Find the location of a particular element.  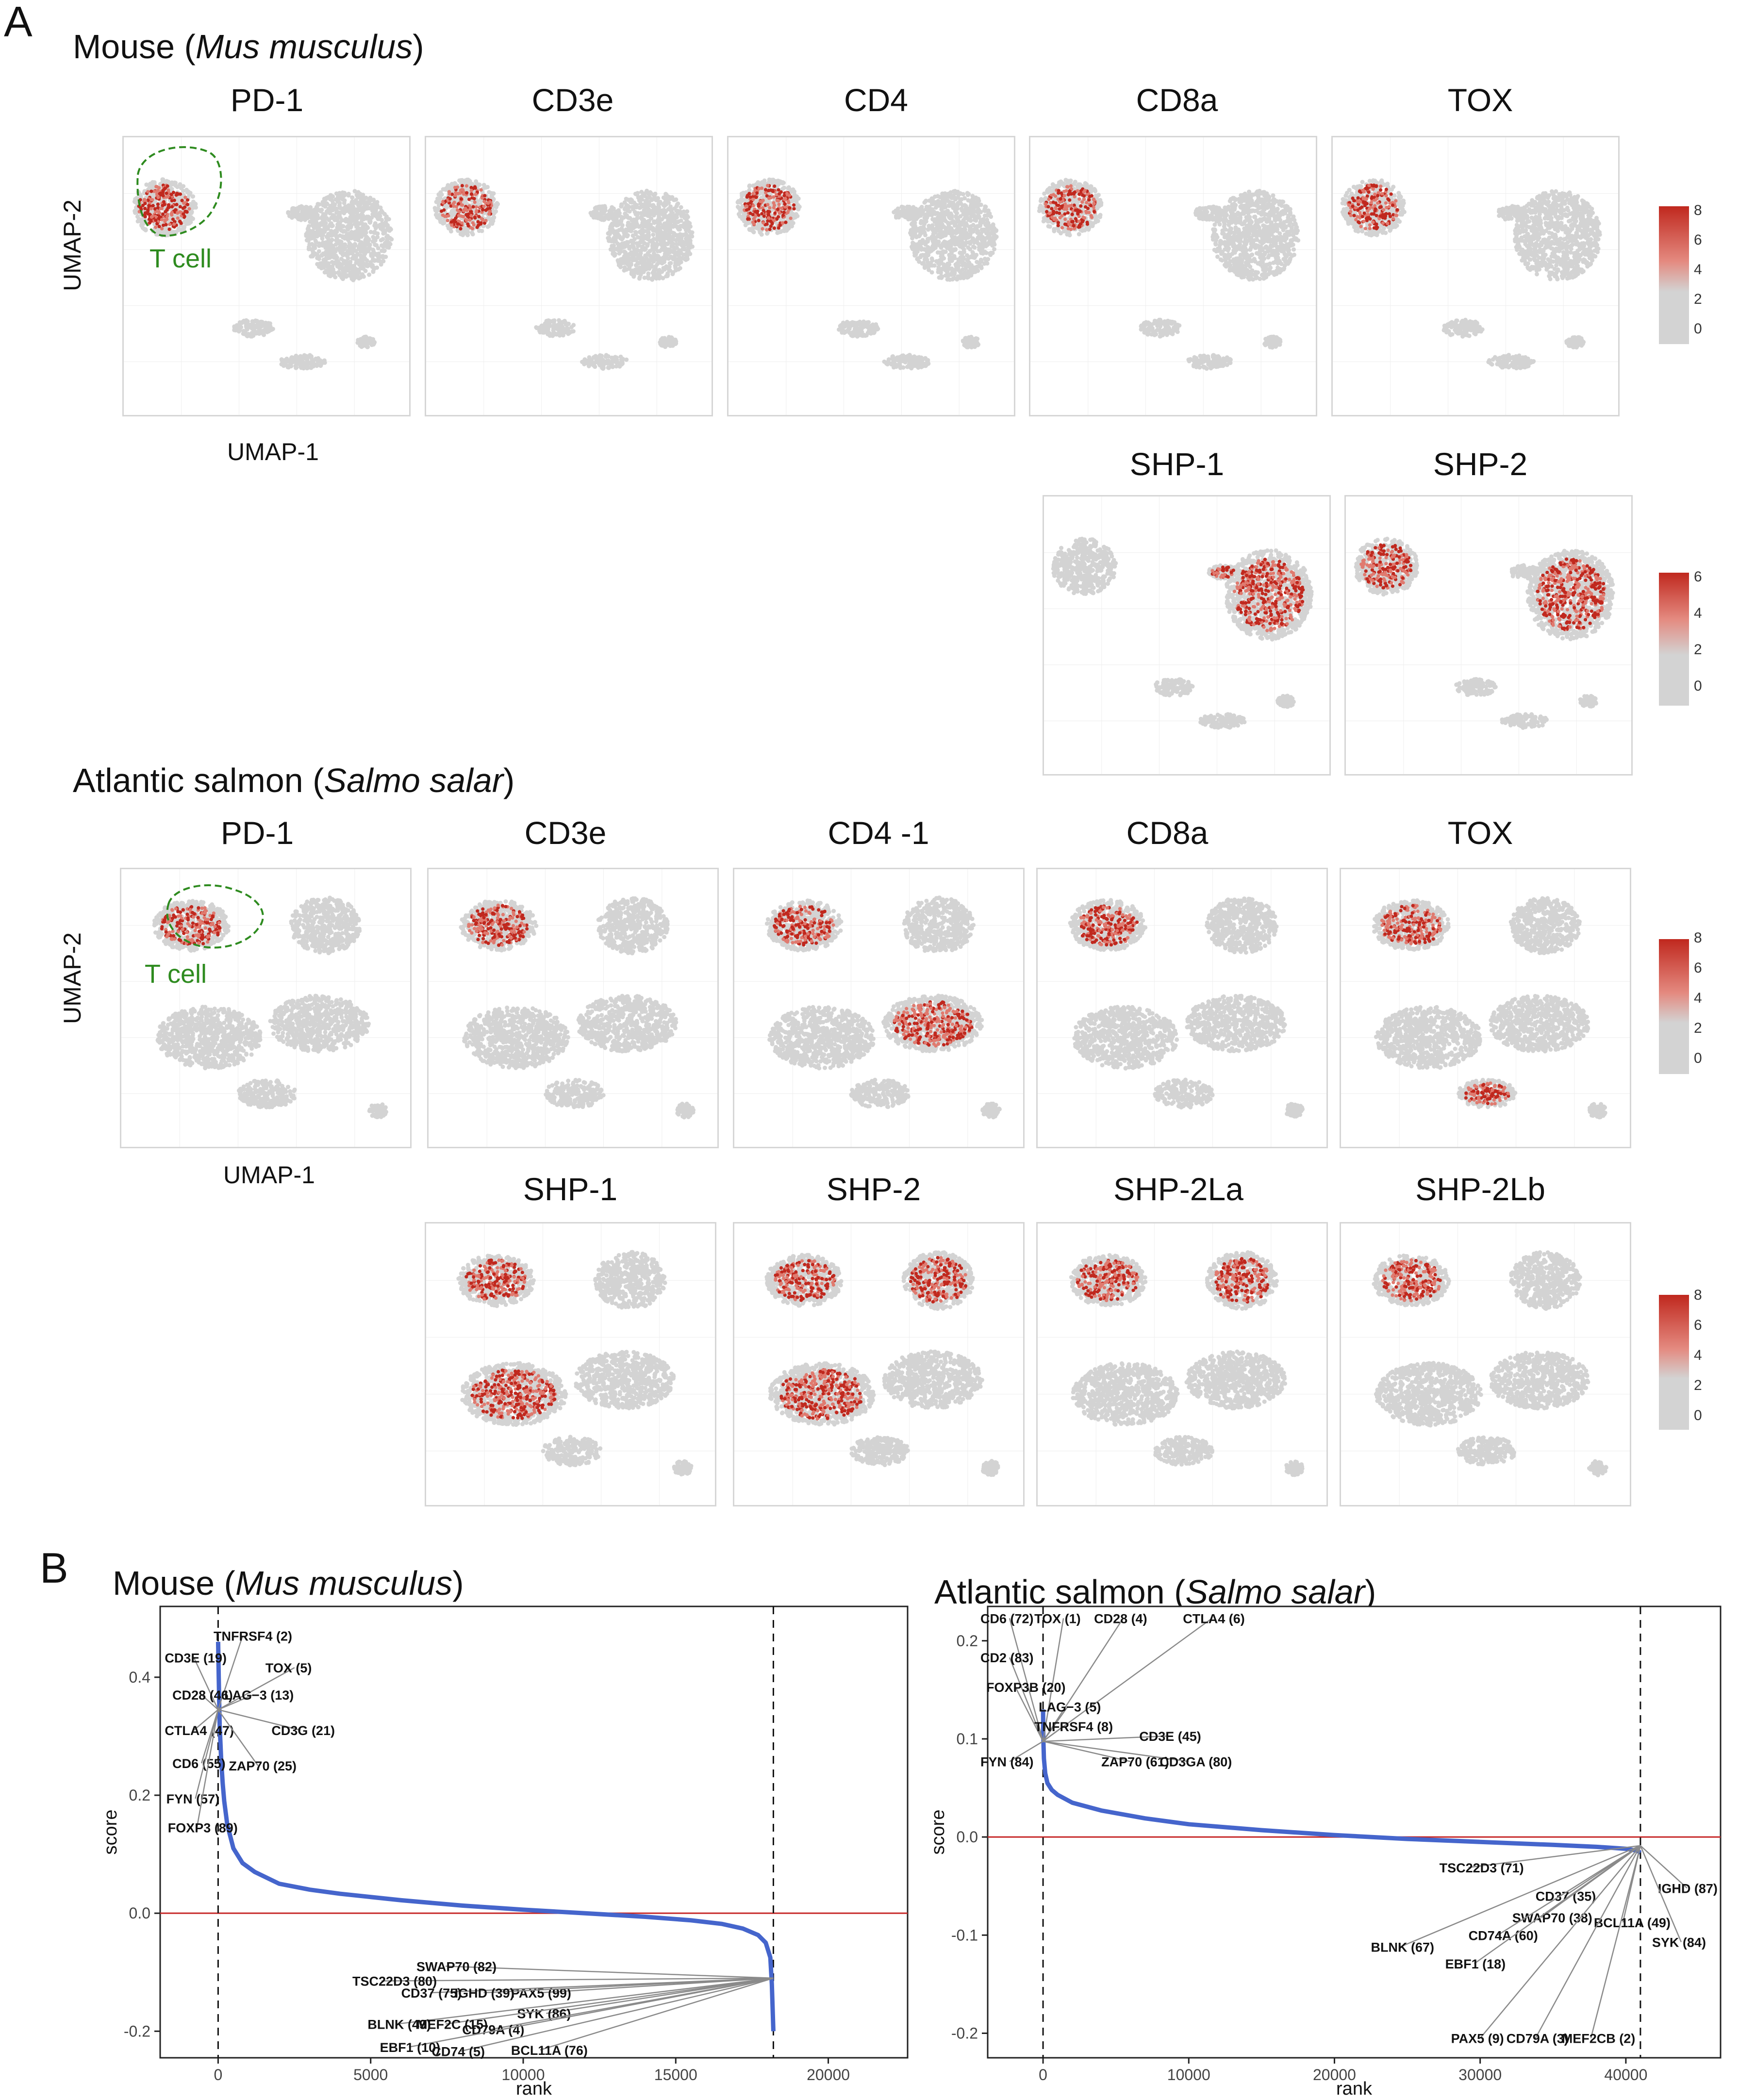

salmon-title-prefix: Atlantic salmon ( is located at coordinates (198, 780).